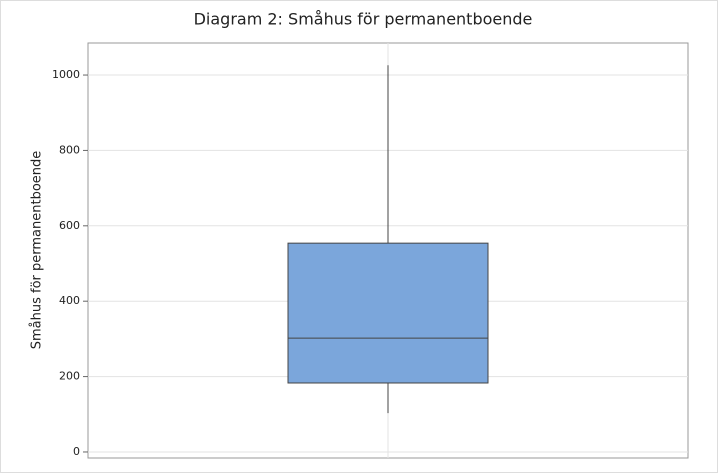  What do you see at coordinates (363, 19) in the screenshot?
I see `chart-title: Diagram 2: Småhus för permanentboende` at bounding box center [363, 19].